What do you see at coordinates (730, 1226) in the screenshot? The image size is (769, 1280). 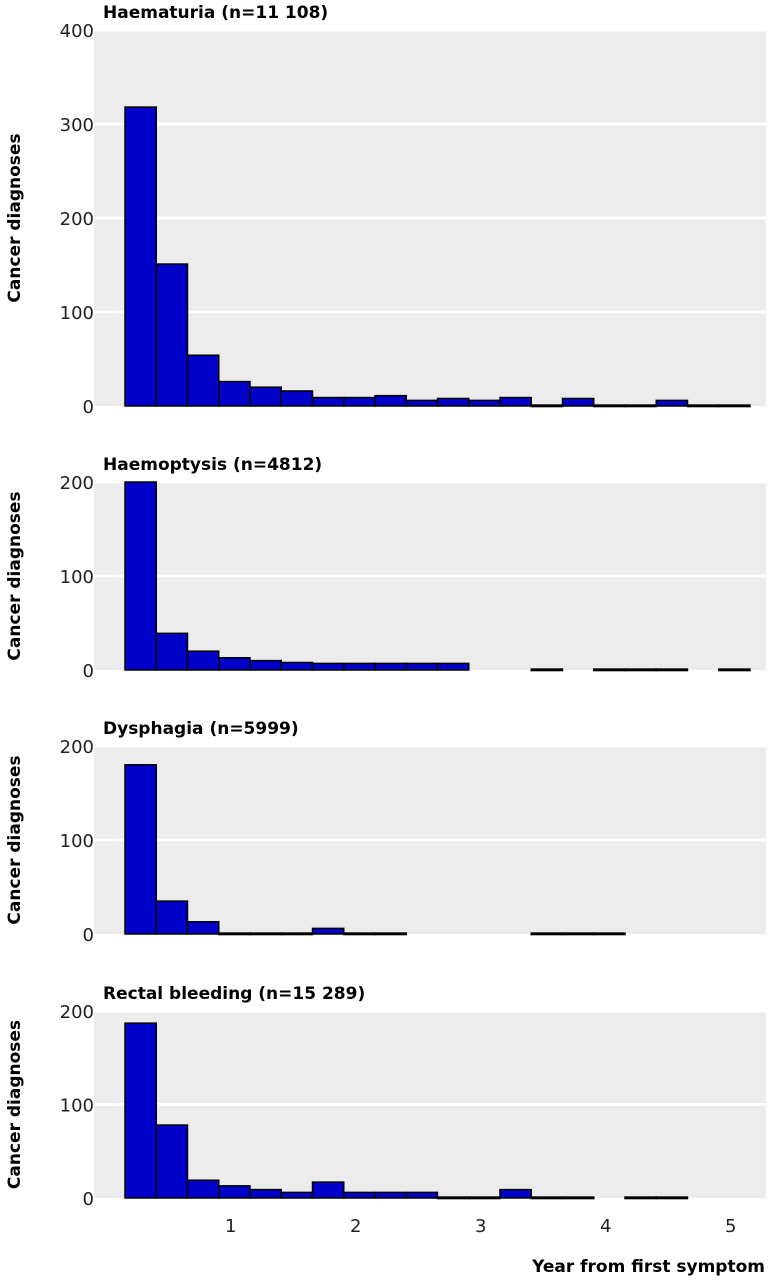 I see `x-tick-label: 5` at bounding box center [730, 1226].